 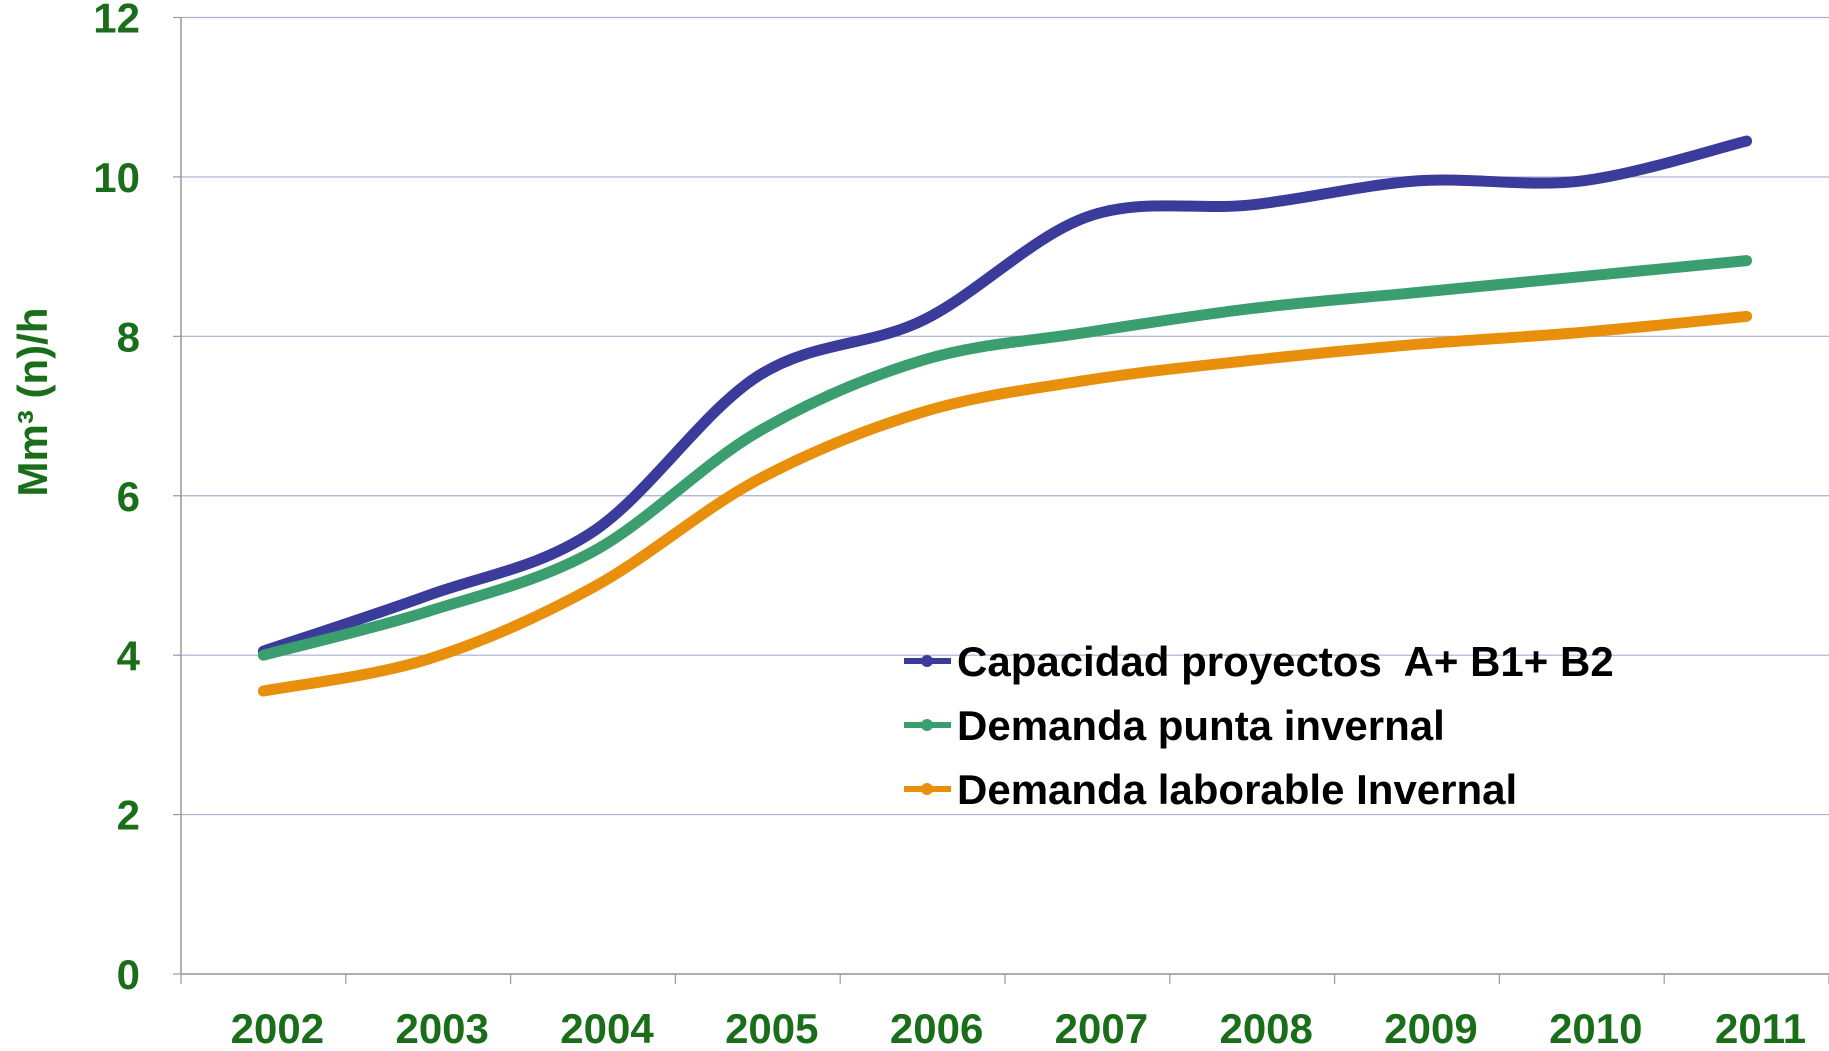 I want to click on x-tick-label: 2005, so click(x=771, y=1028).